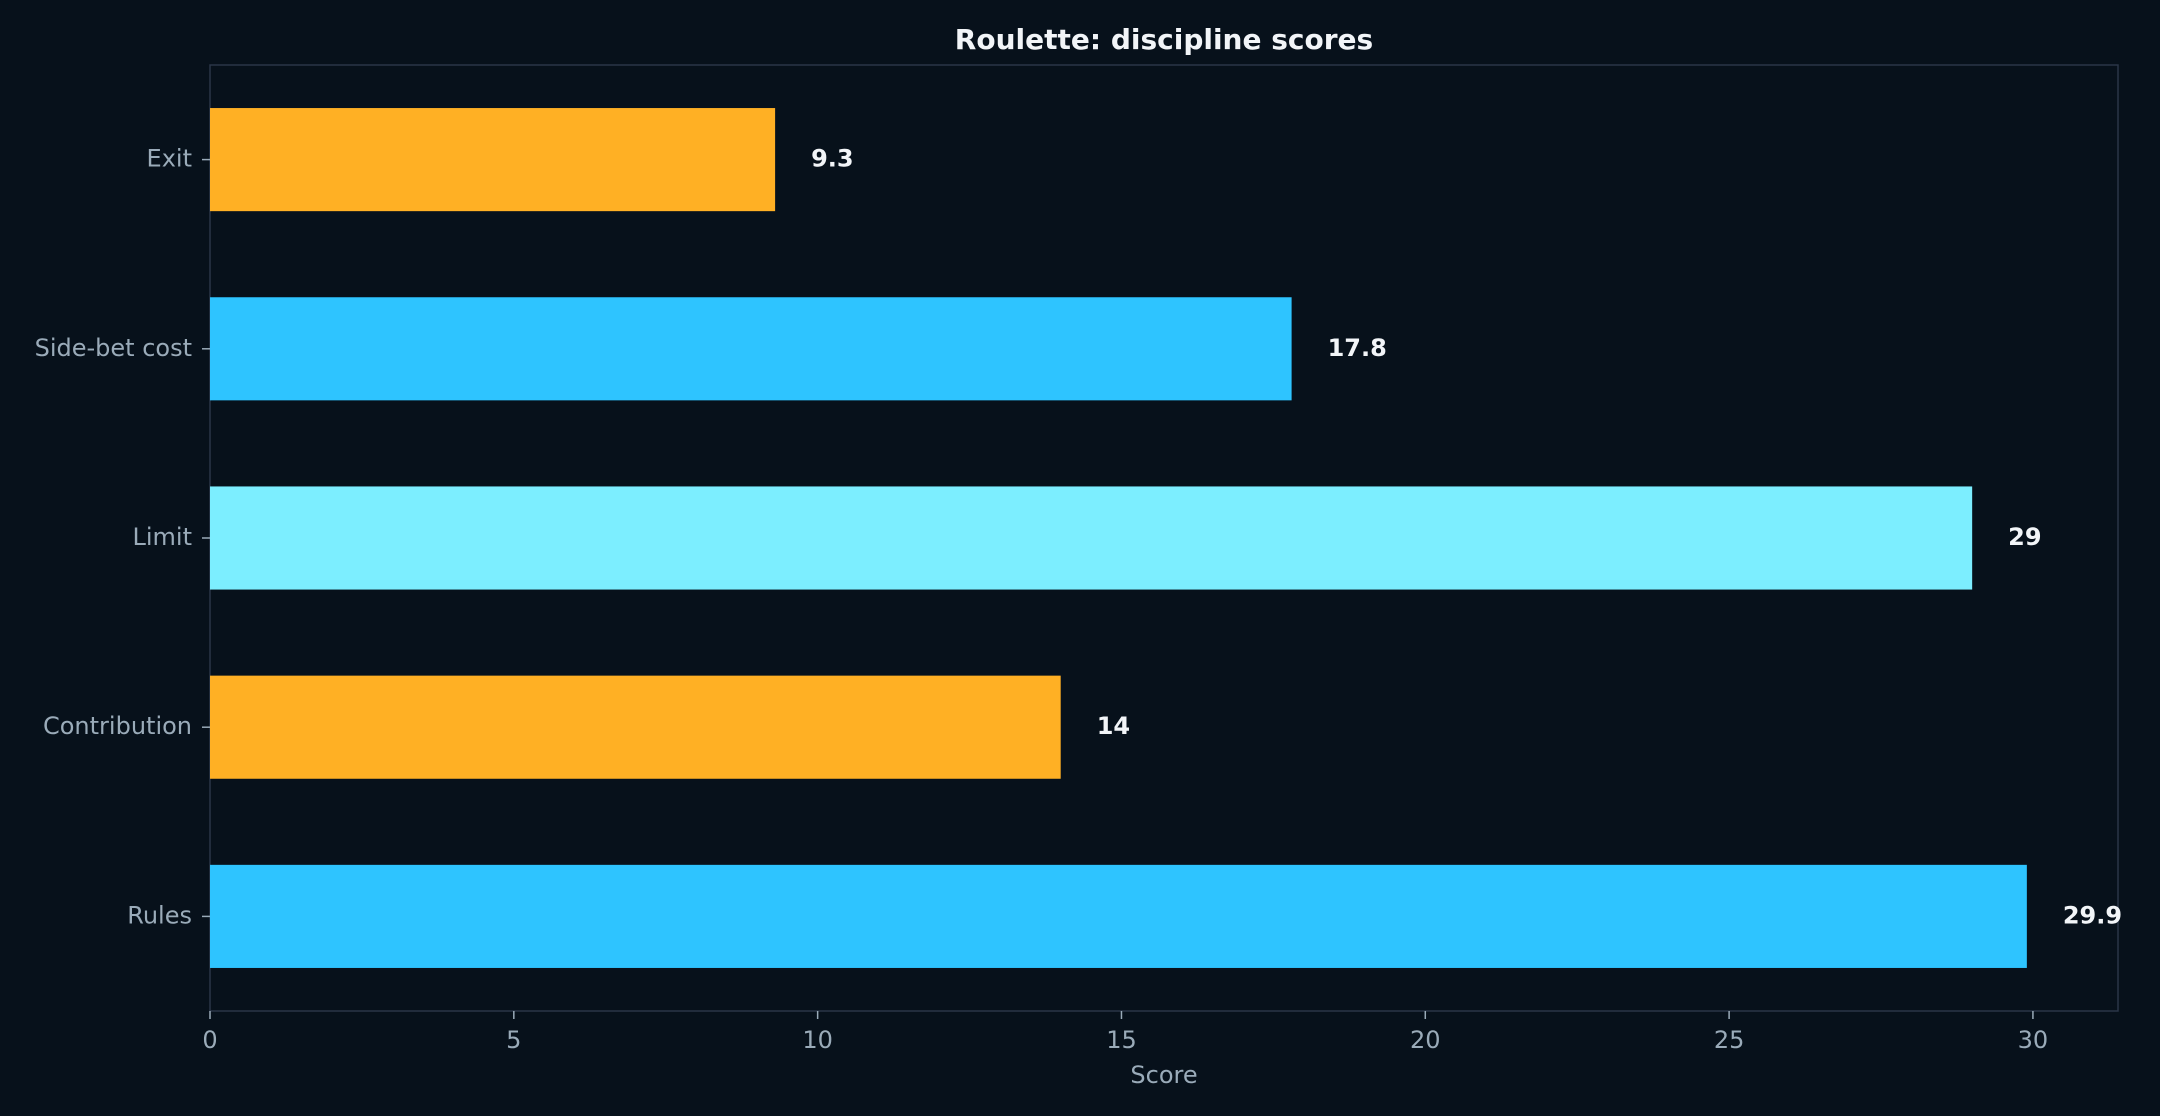  I want to click on bar-exit, so click(493, 160).